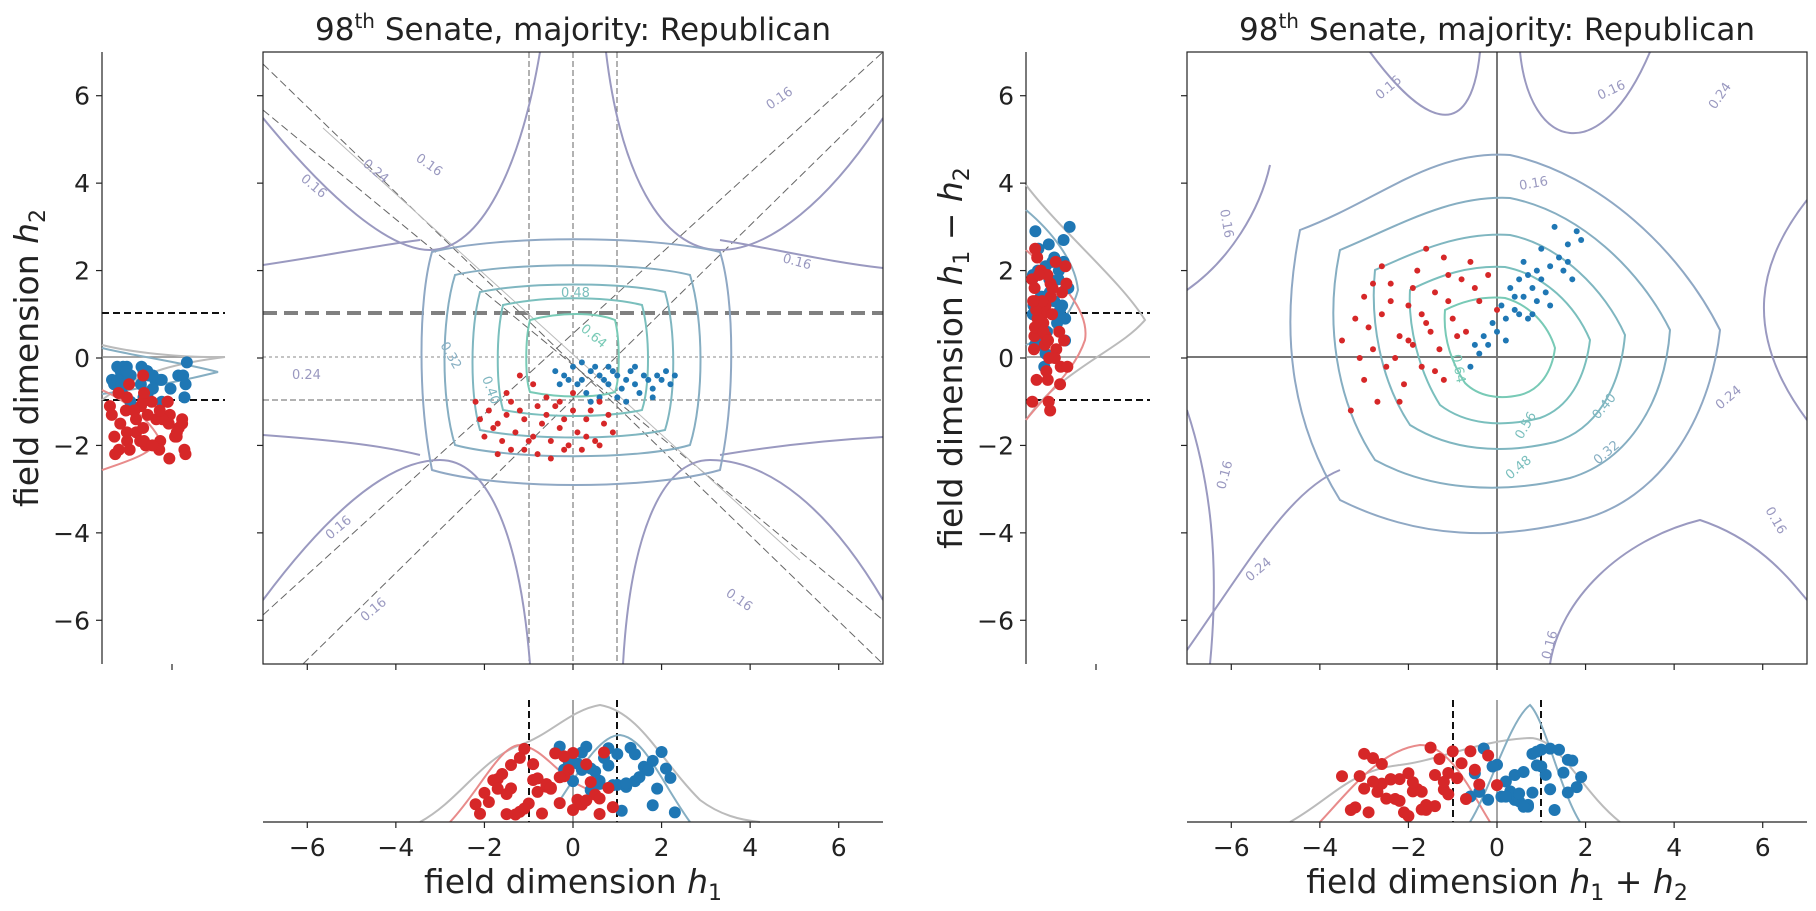  What do you see at coordinates (1006, 183) in the screenshot?
I see `y-tick-label: 4` at bounding box center [1006, 183].